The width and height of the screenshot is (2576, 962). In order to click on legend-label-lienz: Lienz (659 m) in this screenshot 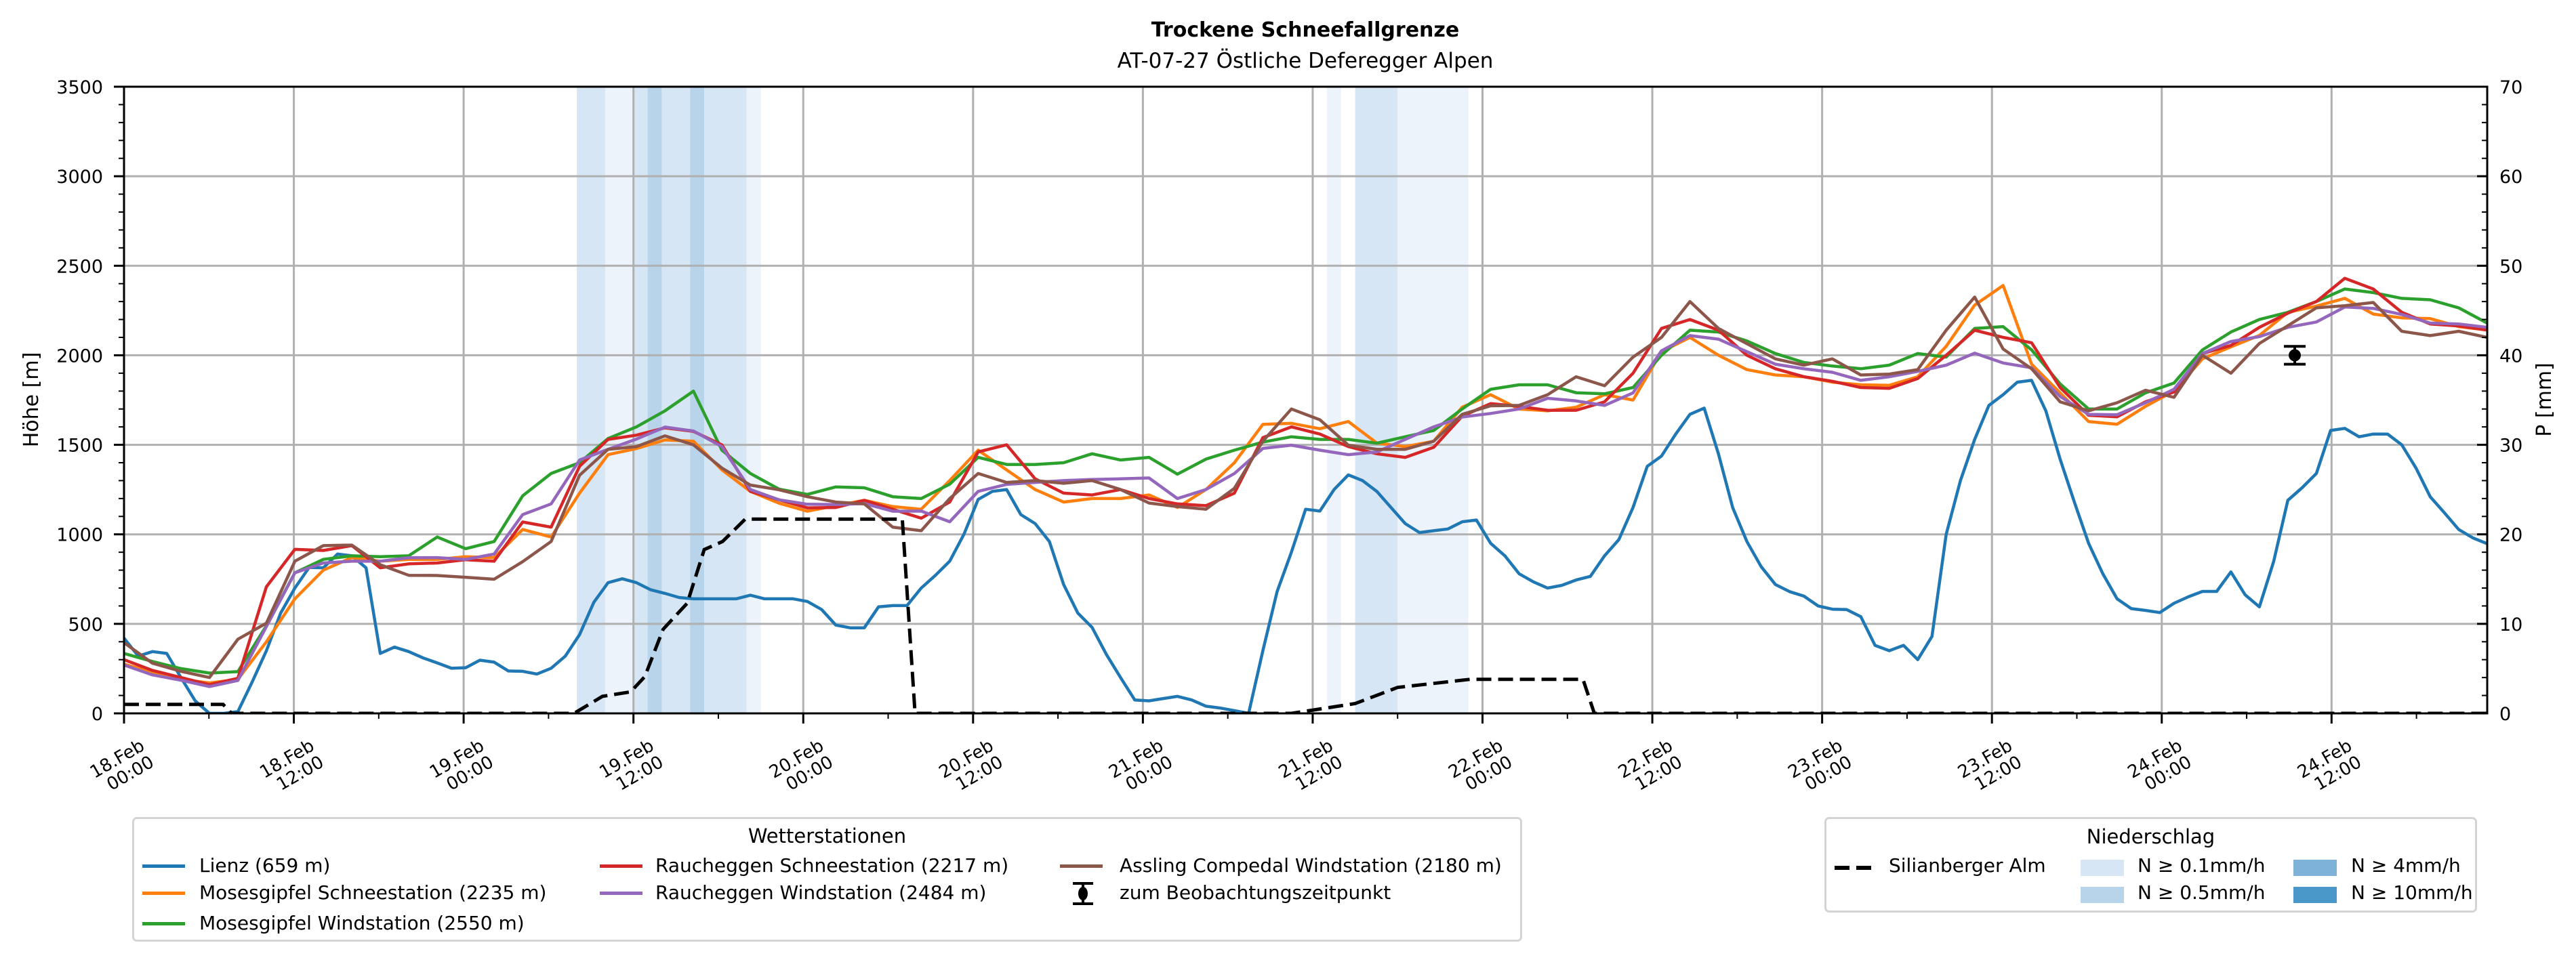, I will do `click(265, 865)`.